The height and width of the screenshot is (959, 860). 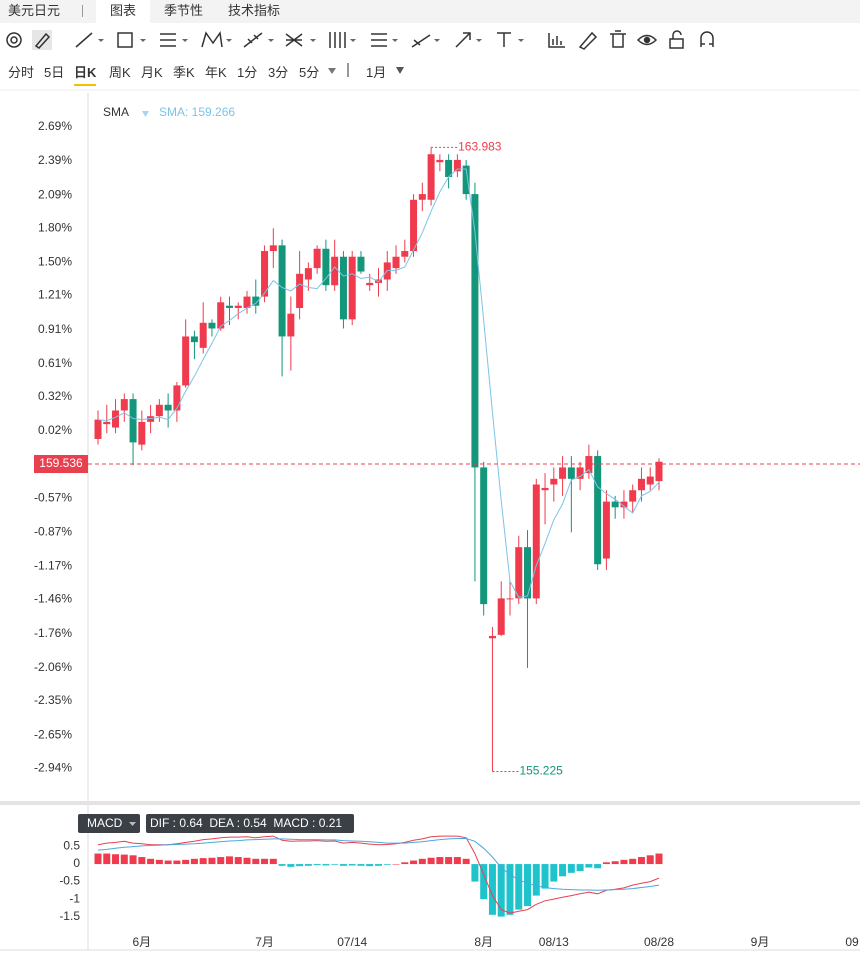 I want to click on y-tick-label: 0.61%, so click(x=55, y=363).